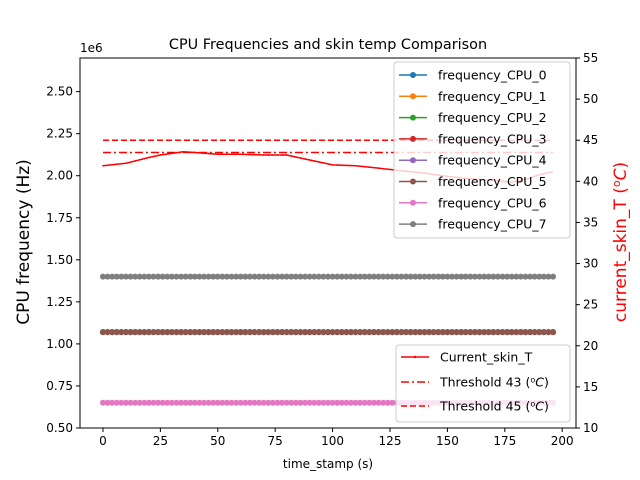 This screenshot has width=640, height=480. What do you see at coordinates (539, 382) in the screenshot?
I see `label-unit: C` at bounding box center [539, 382].